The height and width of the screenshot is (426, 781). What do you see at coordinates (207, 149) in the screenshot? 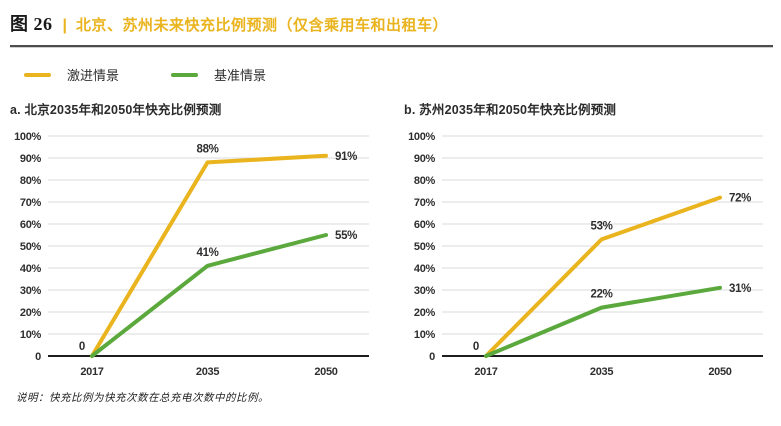
I see `svg-text: 88%` at bounding box center [207, 149].